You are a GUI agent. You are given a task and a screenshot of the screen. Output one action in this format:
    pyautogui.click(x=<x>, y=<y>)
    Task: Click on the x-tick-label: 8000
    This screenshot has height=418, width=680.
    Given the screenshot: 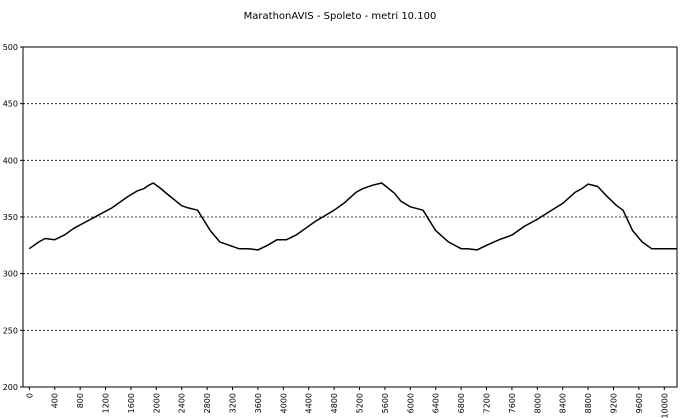 What is the action you would take?
    pyautogui.click(x=537, y=403)
    